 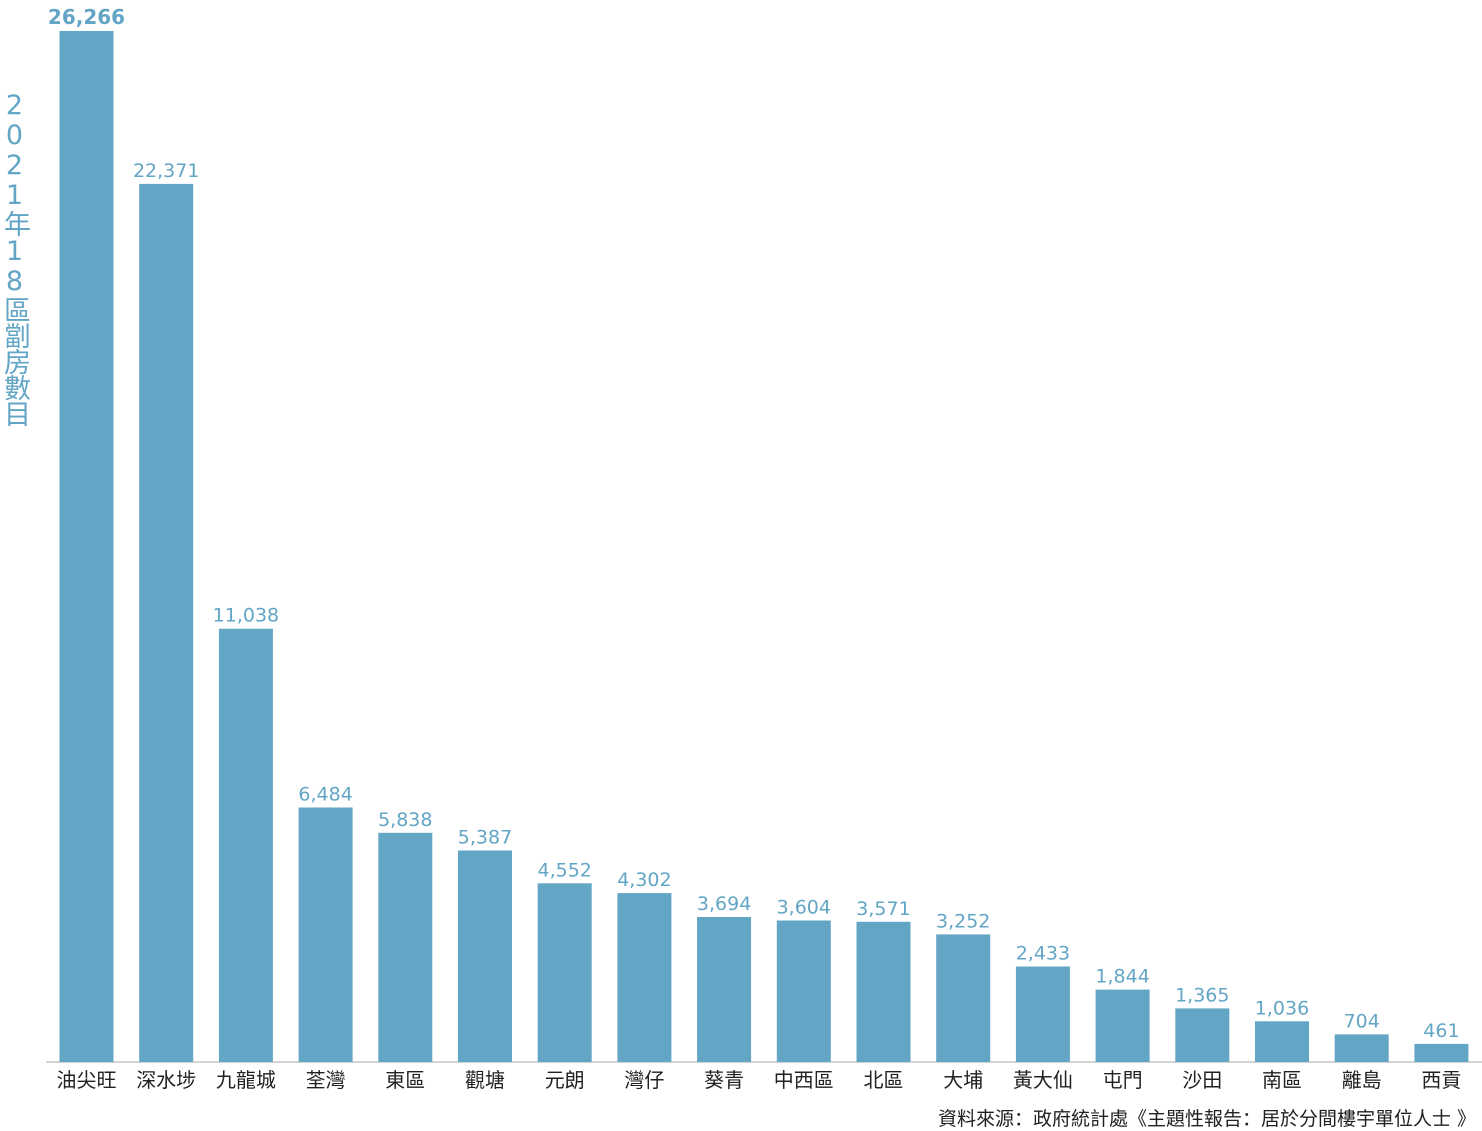 I want to click on value-label-9: 3,694, so click(x=724, y=904).